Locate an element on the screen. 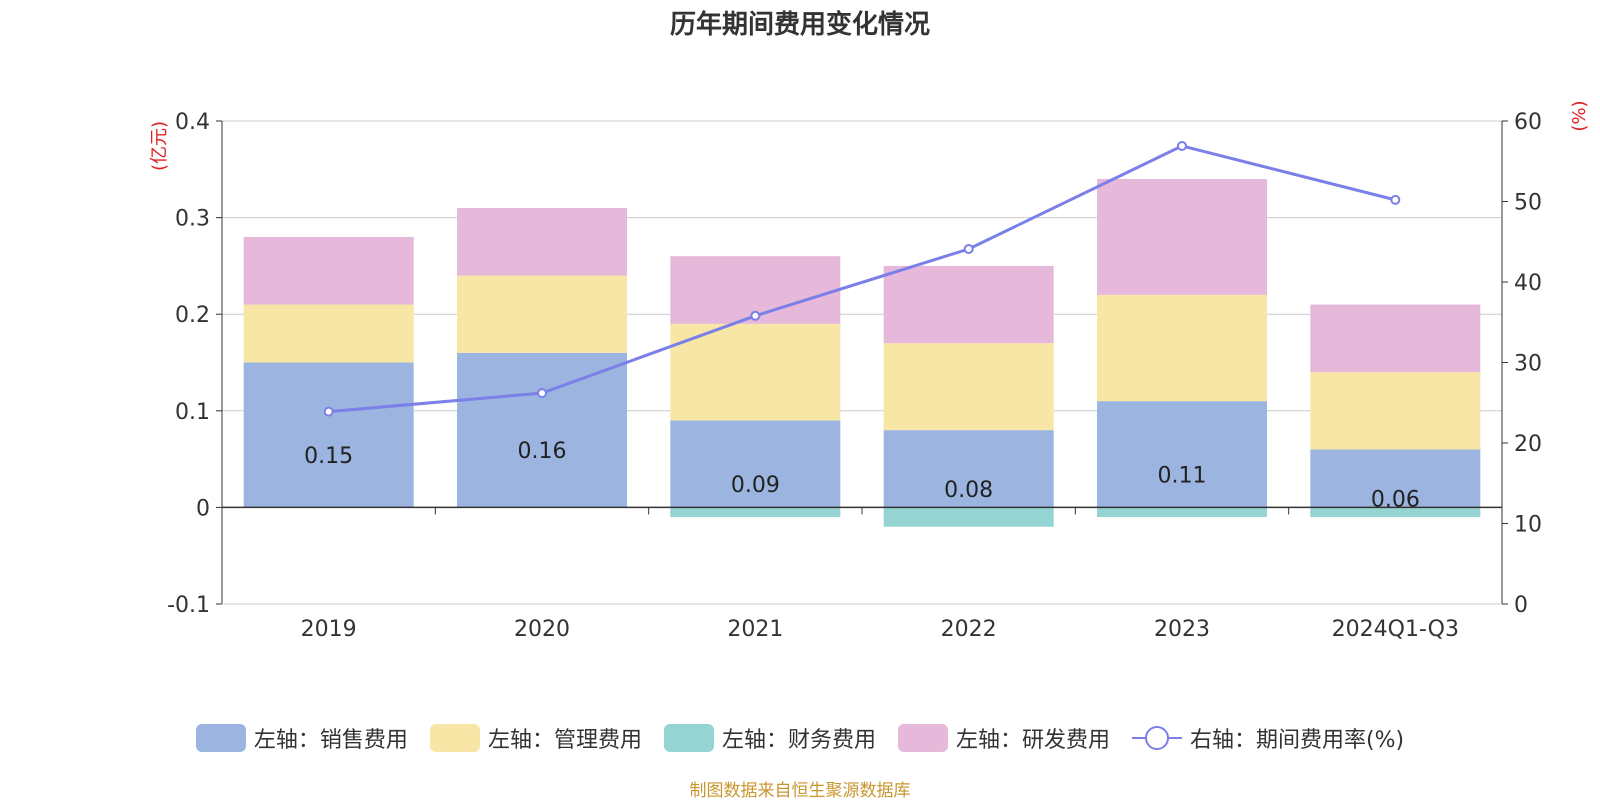 The height and width of the screenshot is (801, 1600). y-right-tick-label: 60 is located at coordinates (1528, 122).